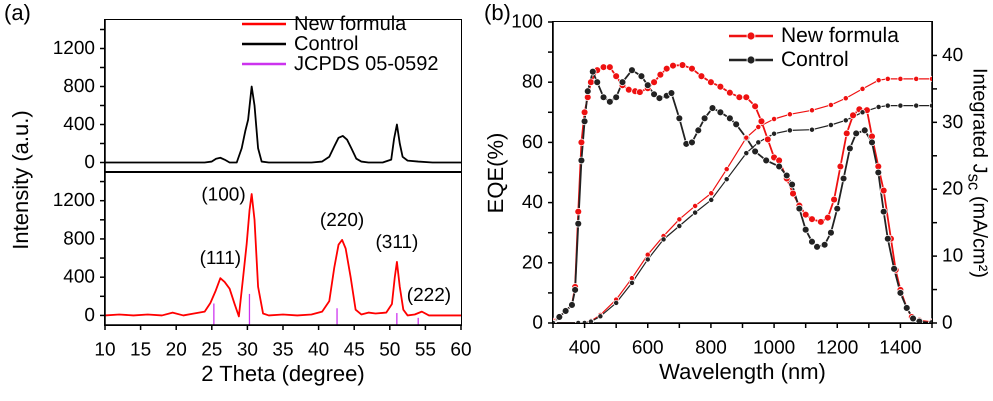 The height and width of the screenshot is (401, 993). What do you see at coordinates (953, 122) in the screenshot?
I see `y2-tick-label: 30` at bounding box center [953, 122].